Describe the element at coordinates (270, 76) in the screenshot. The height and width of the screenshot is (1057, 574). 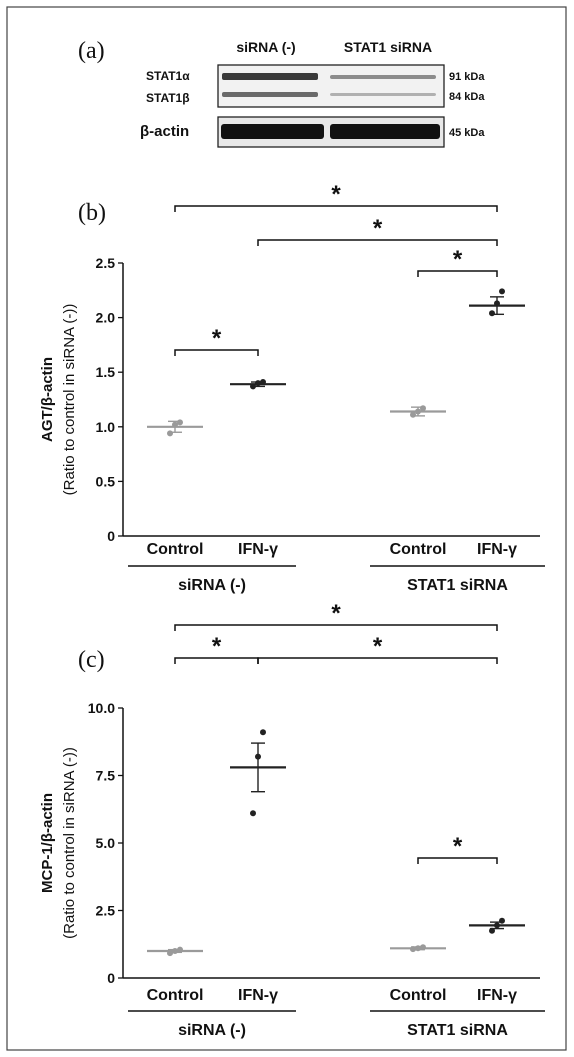
I see `band-stat1a-lane1` at that location.